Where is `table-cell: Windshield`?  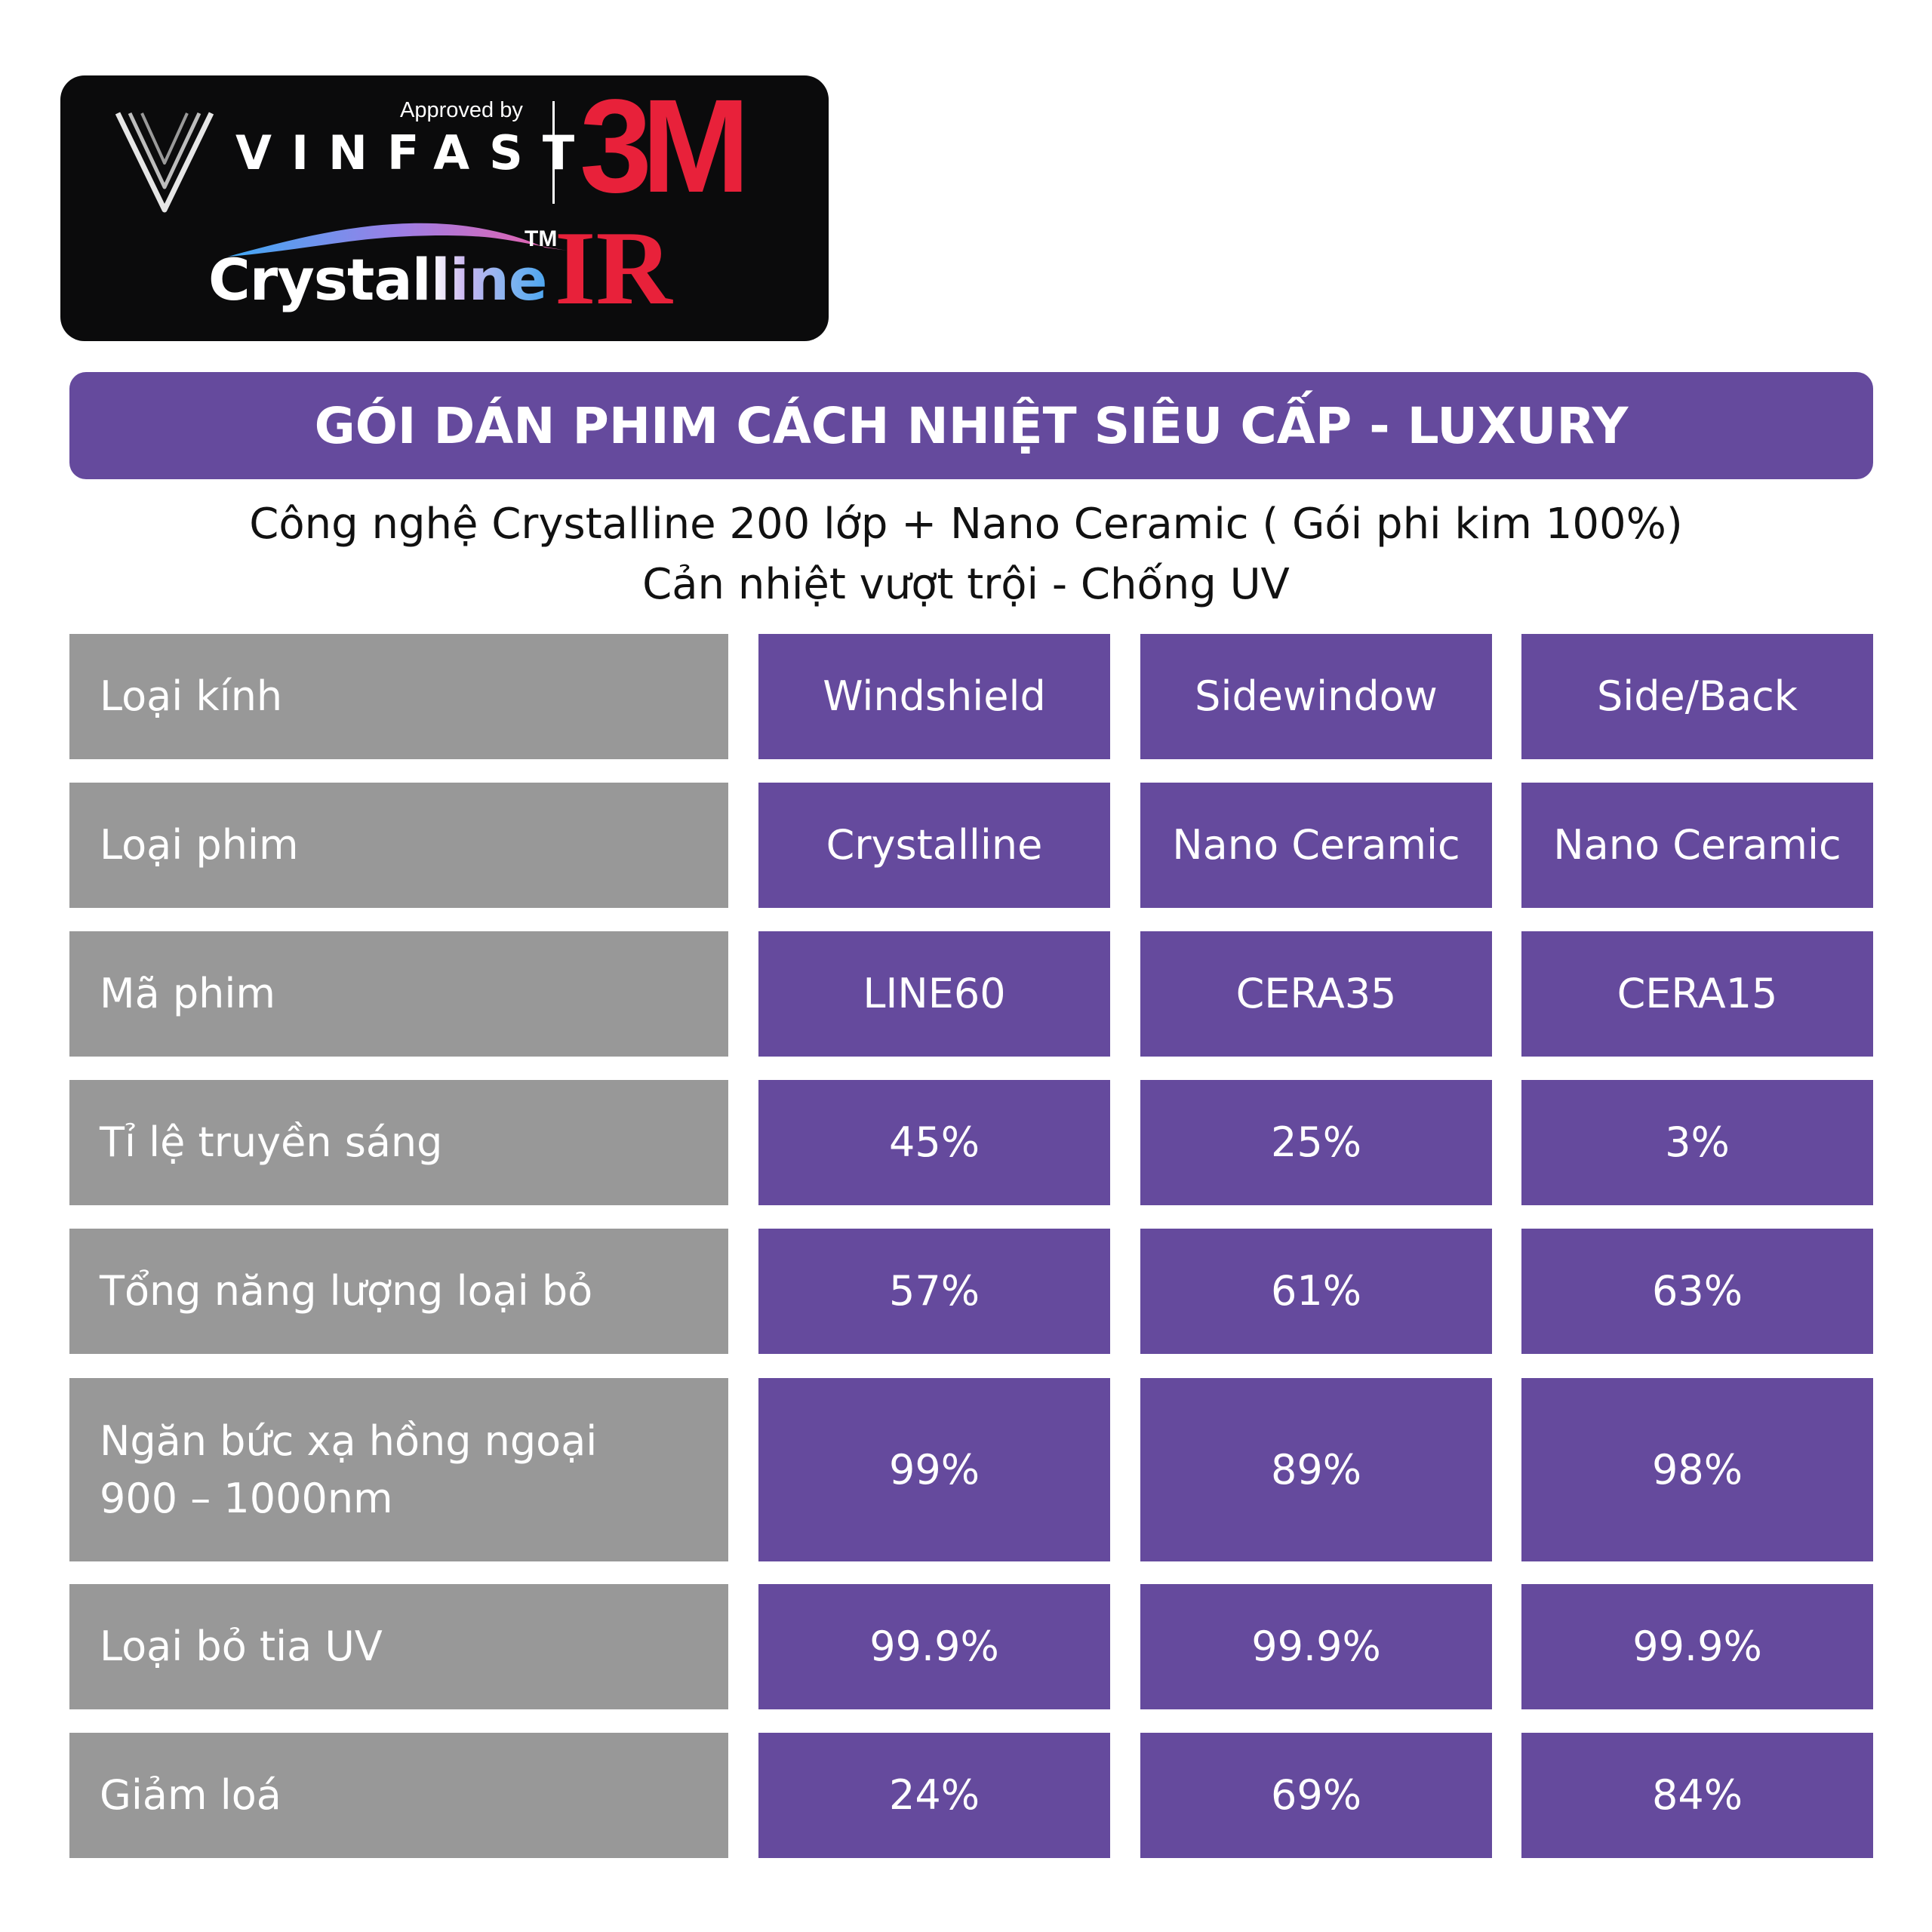 table-cell: Windshield is located at coordinates (934, 696).